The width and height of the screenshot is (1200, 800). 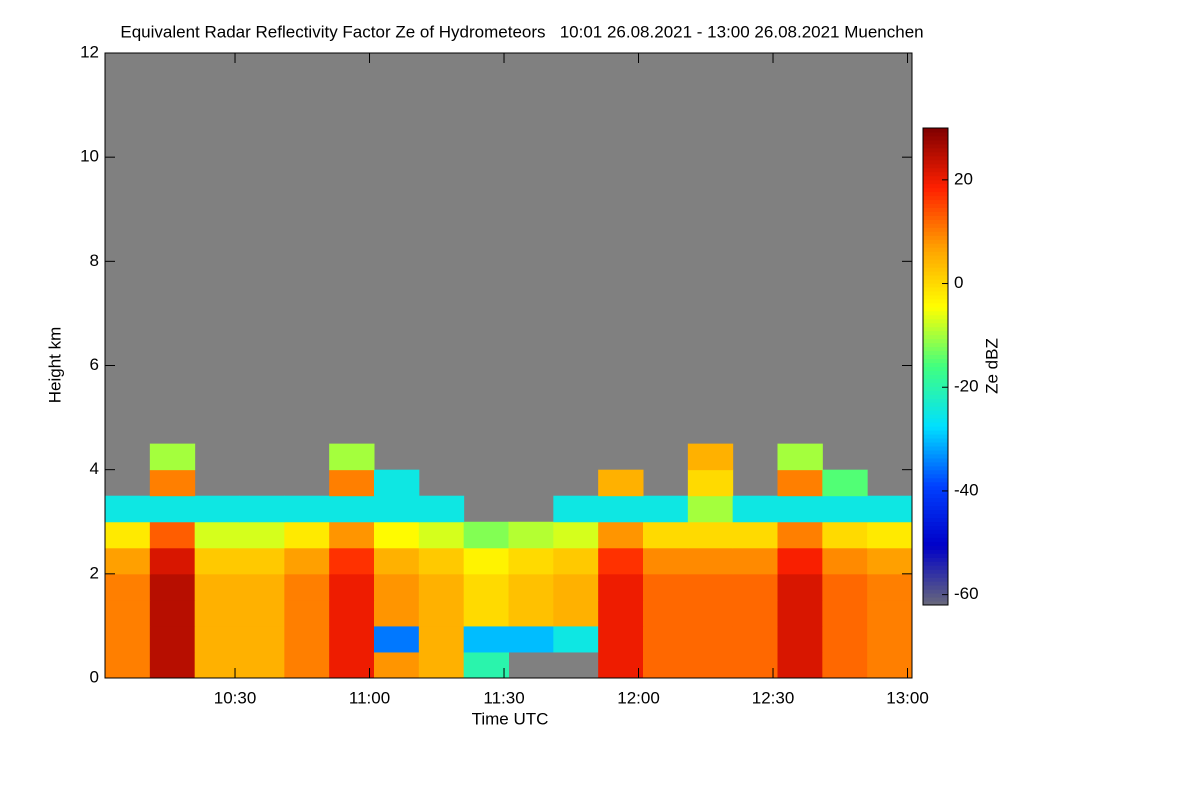 What do you see at coordinates (94, 468) in the screenshot?
I see `y-tick-label: 4` at bounding box center [94, 468].